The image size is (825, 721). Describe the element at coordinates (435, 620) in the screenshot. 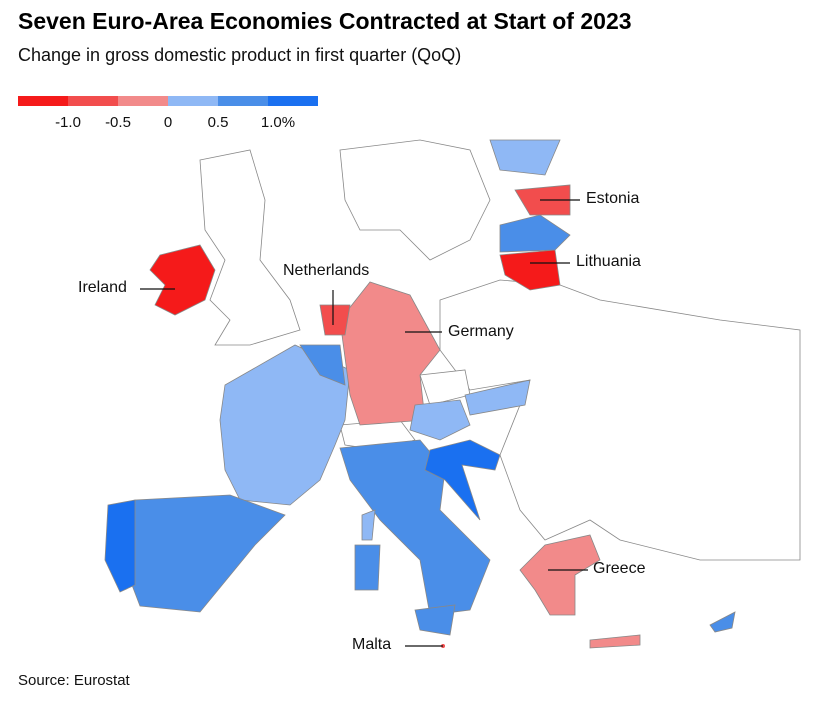

I see `sicily-shape` at that location.